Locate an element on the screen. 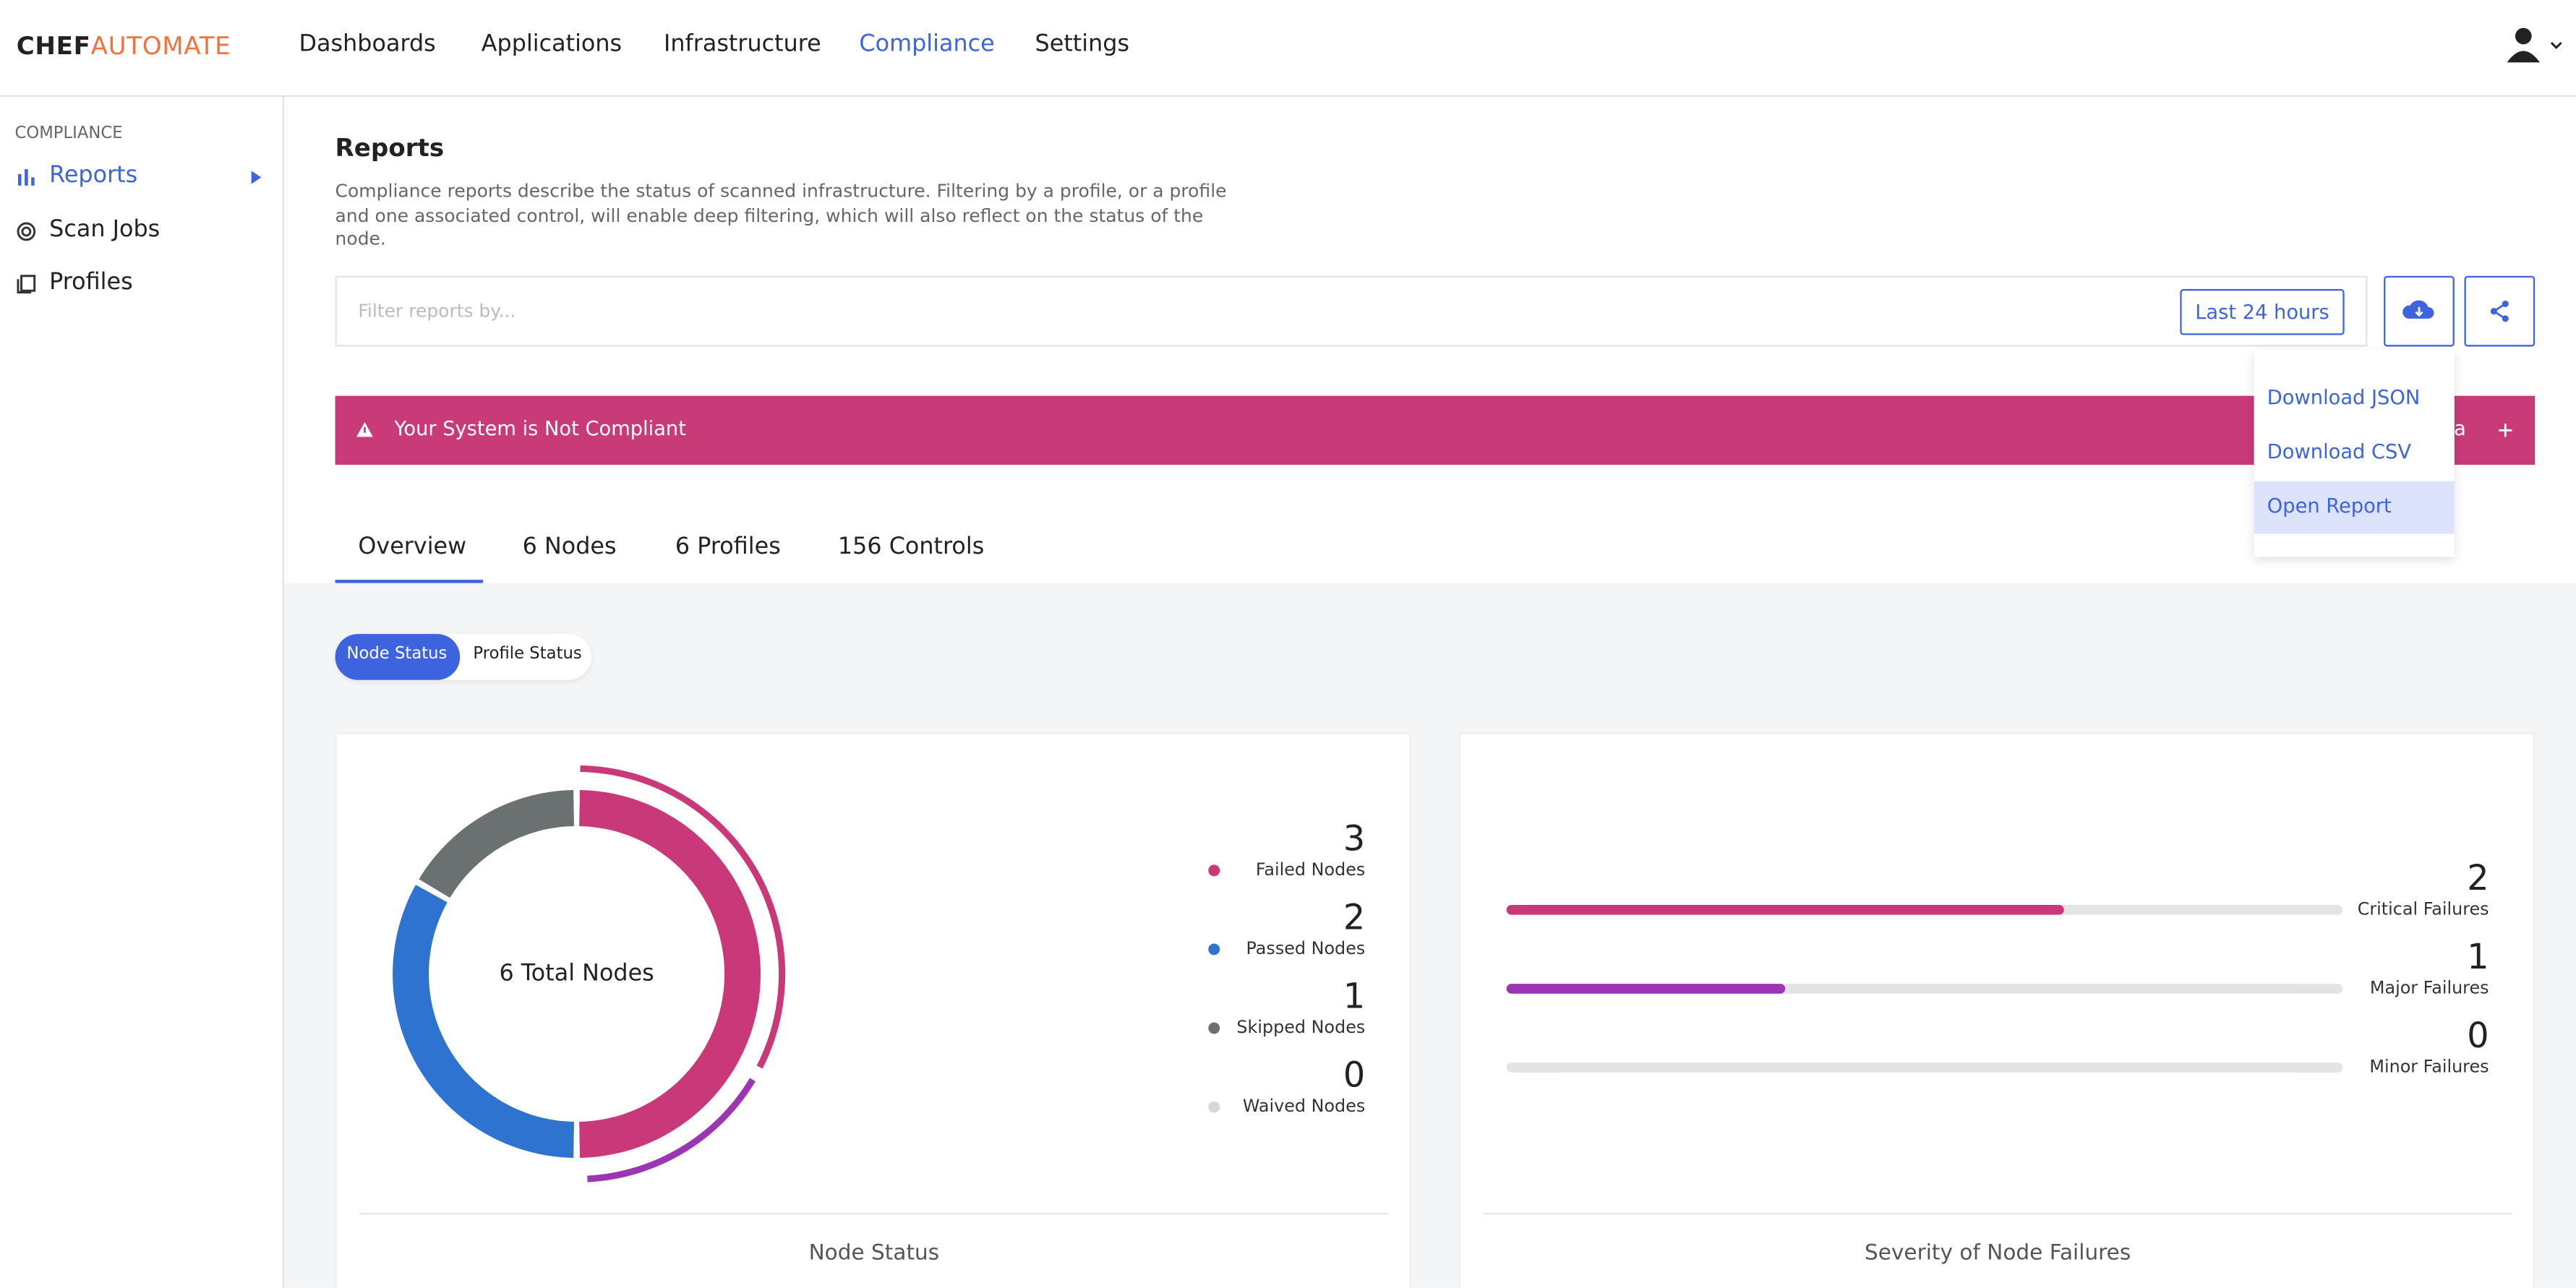 The width and height of the screenshot is (2576, 1288). time-range-button: Last 24 hours is located at coordinates (2263, 312).